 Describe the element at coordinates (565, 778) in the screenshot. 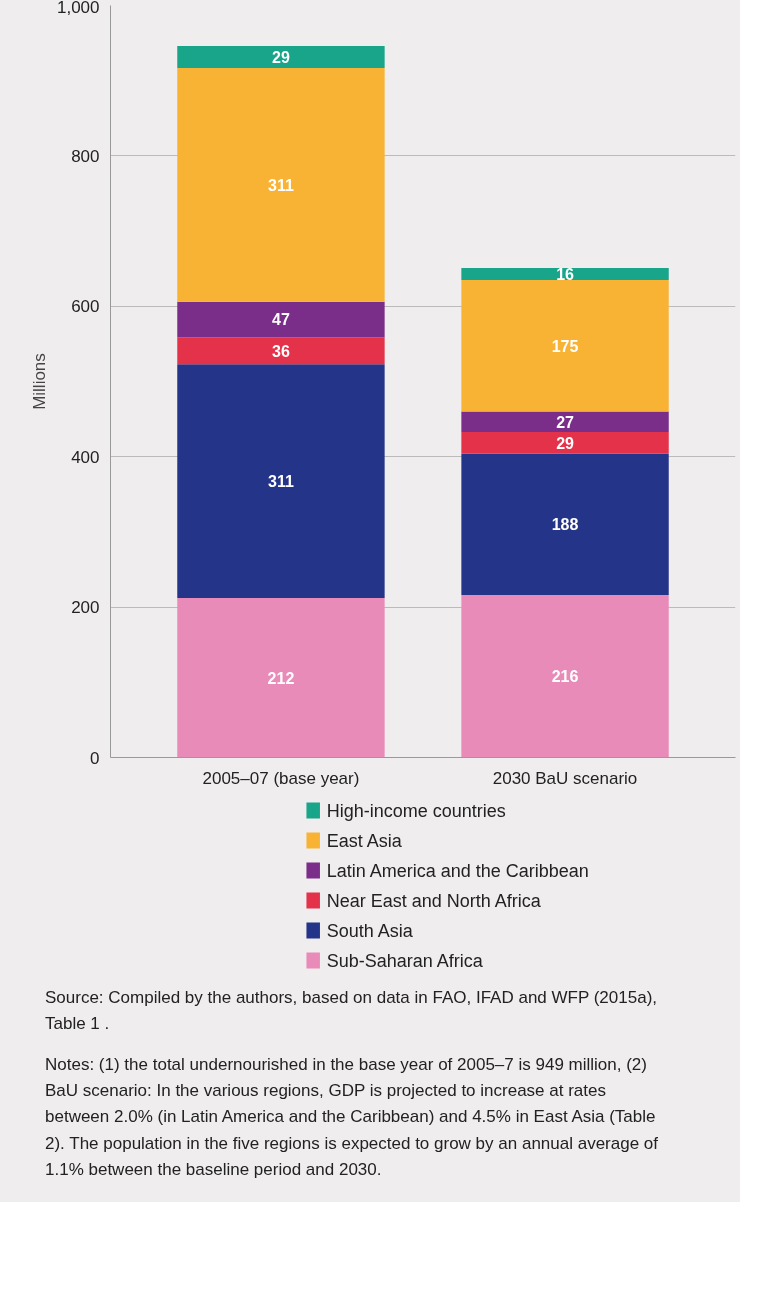

I see `x-tick-label: 2030 BaU scenario` at that location.